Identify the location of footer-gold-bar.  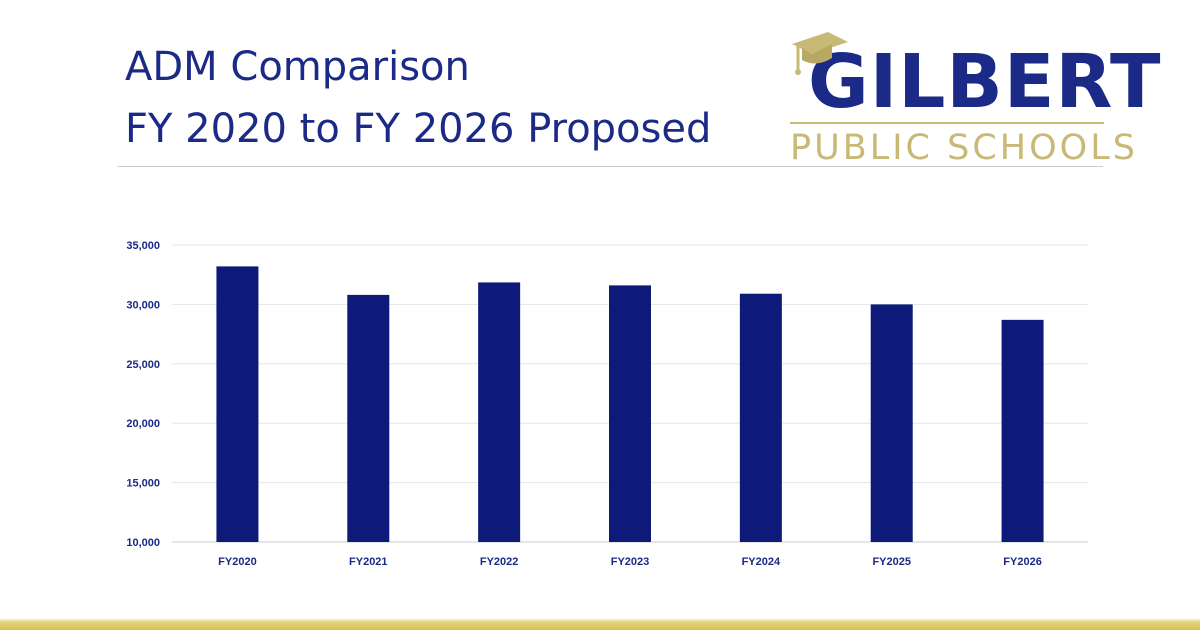
(600, 624).